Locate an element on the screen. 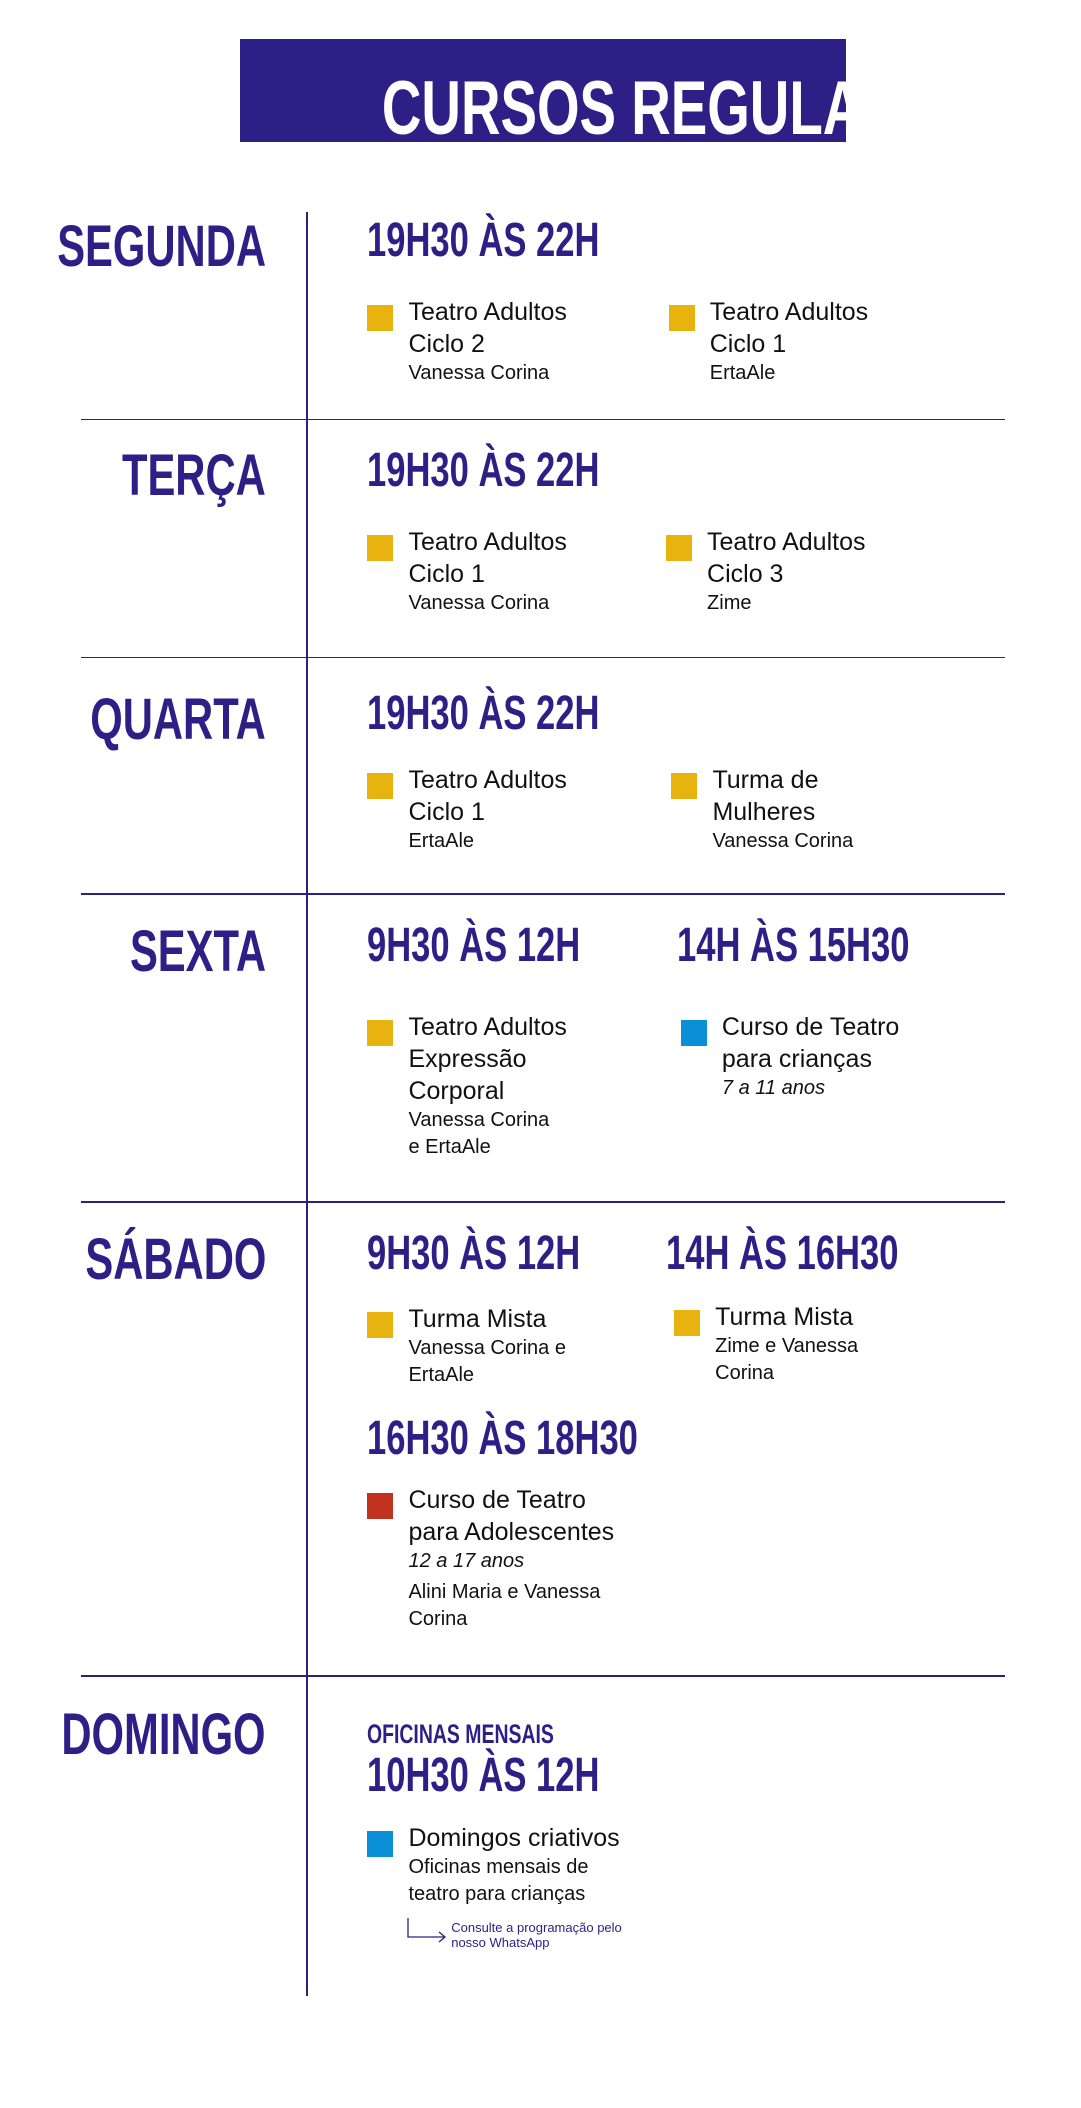 The height and width of the screenshot is (2108, 1081). day-name: QUARTA is located at coordinates (178, 719).